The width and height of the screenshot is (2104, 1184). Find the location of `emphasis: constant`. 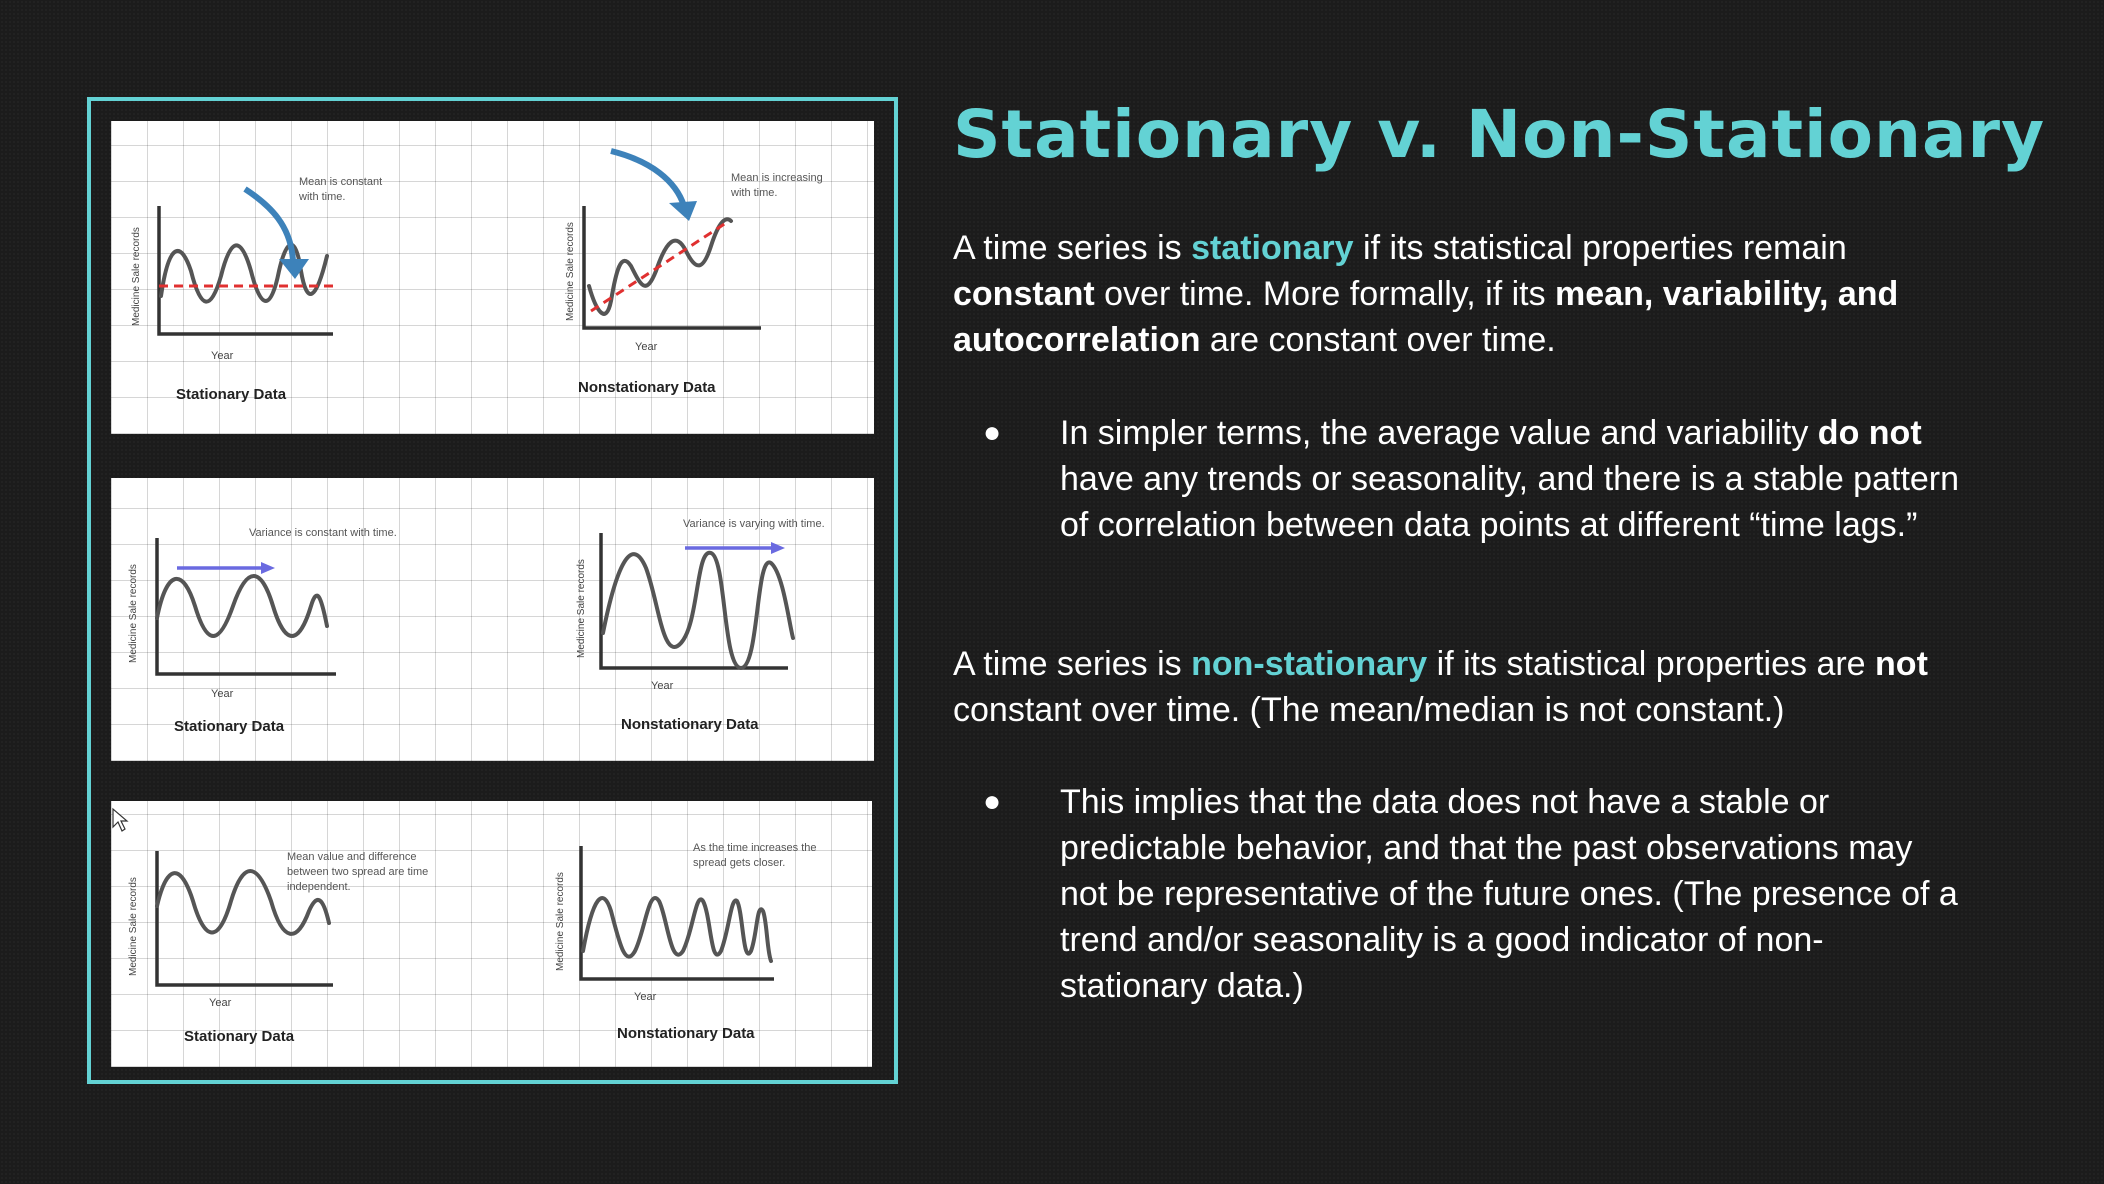

emphasis: constant is located at coordinates (1024, 294).